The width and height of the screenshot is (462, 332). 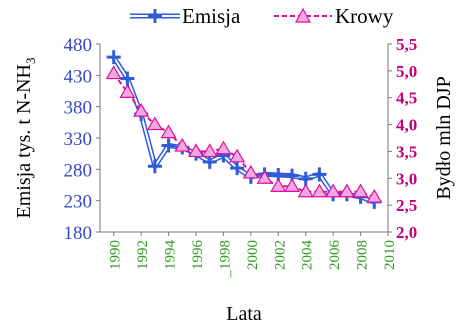 I want to click on x-axis-title: Lata, so click(x=244, y=314).